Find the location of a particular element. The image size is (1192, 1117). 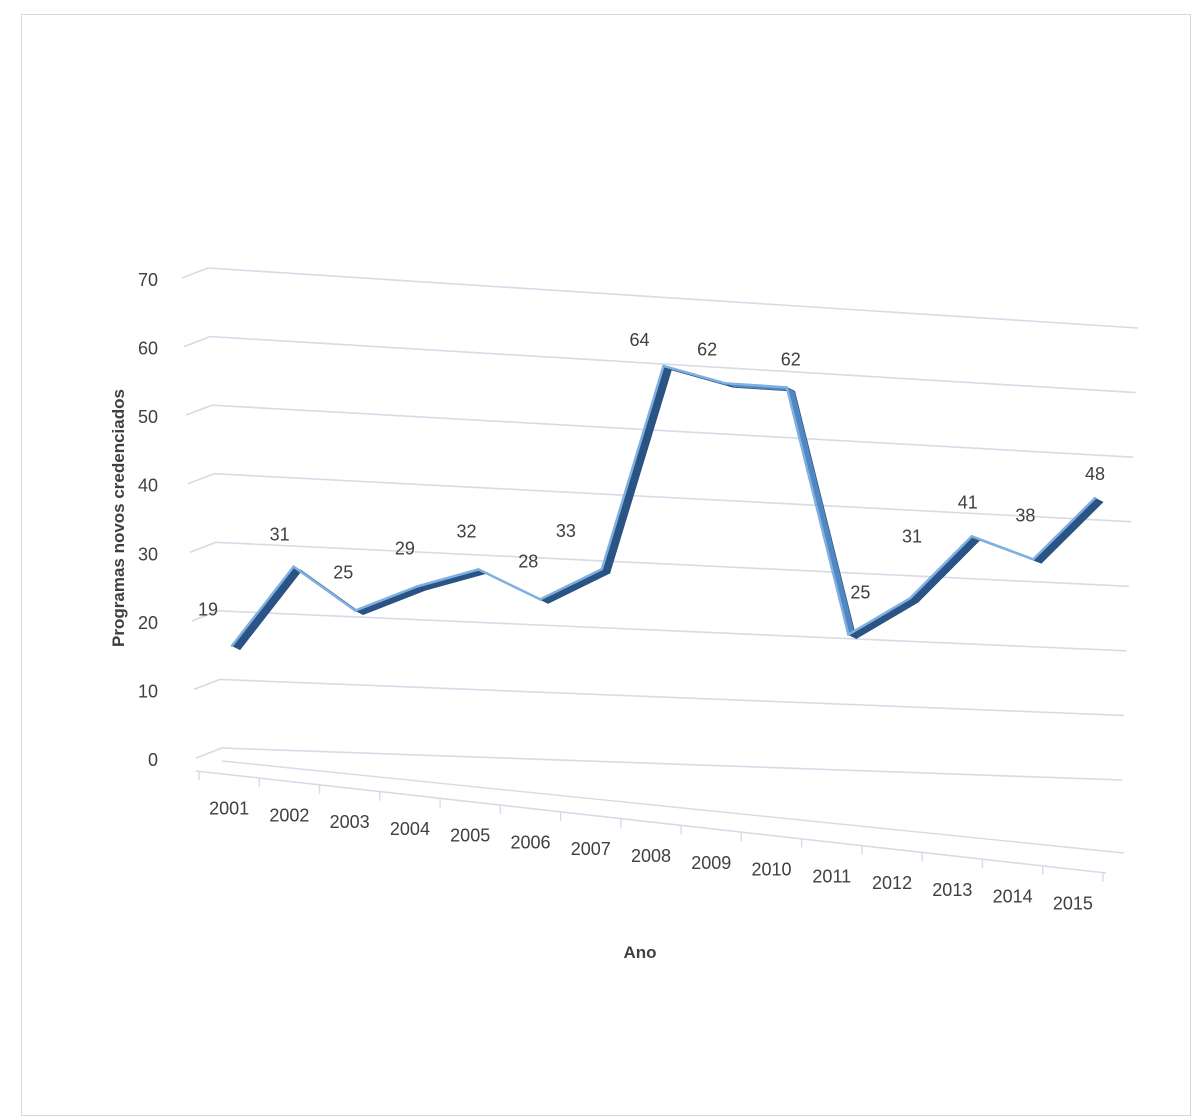

x-tick-label: 2004 is located at coordinates (410, 829).